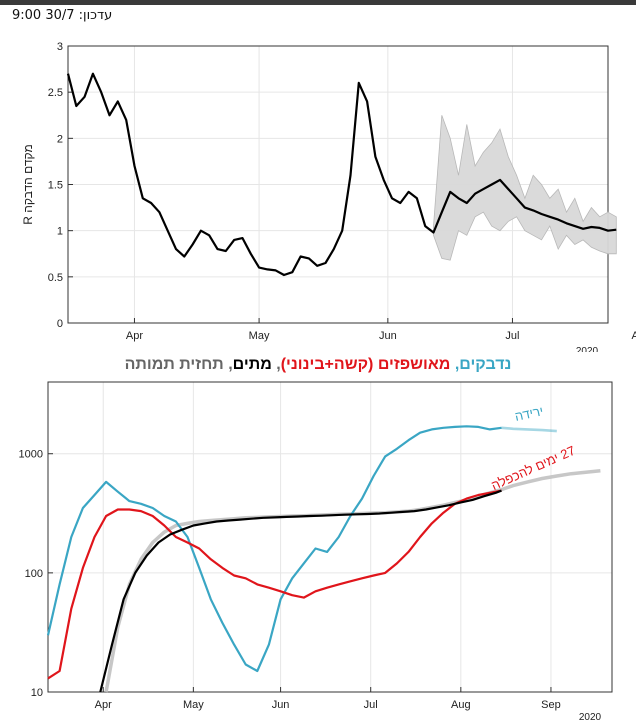  I want to click on annotation-doubling: 27 ימים להכפלה, so click(533, 468).